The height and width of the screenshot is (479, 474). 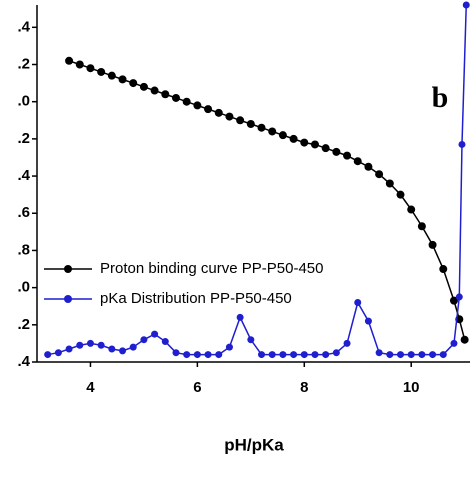 What do you see at coordinates (23, 212) in the screenshot?
I see `y-tick-label: .6` at bounding box center [23, 212].